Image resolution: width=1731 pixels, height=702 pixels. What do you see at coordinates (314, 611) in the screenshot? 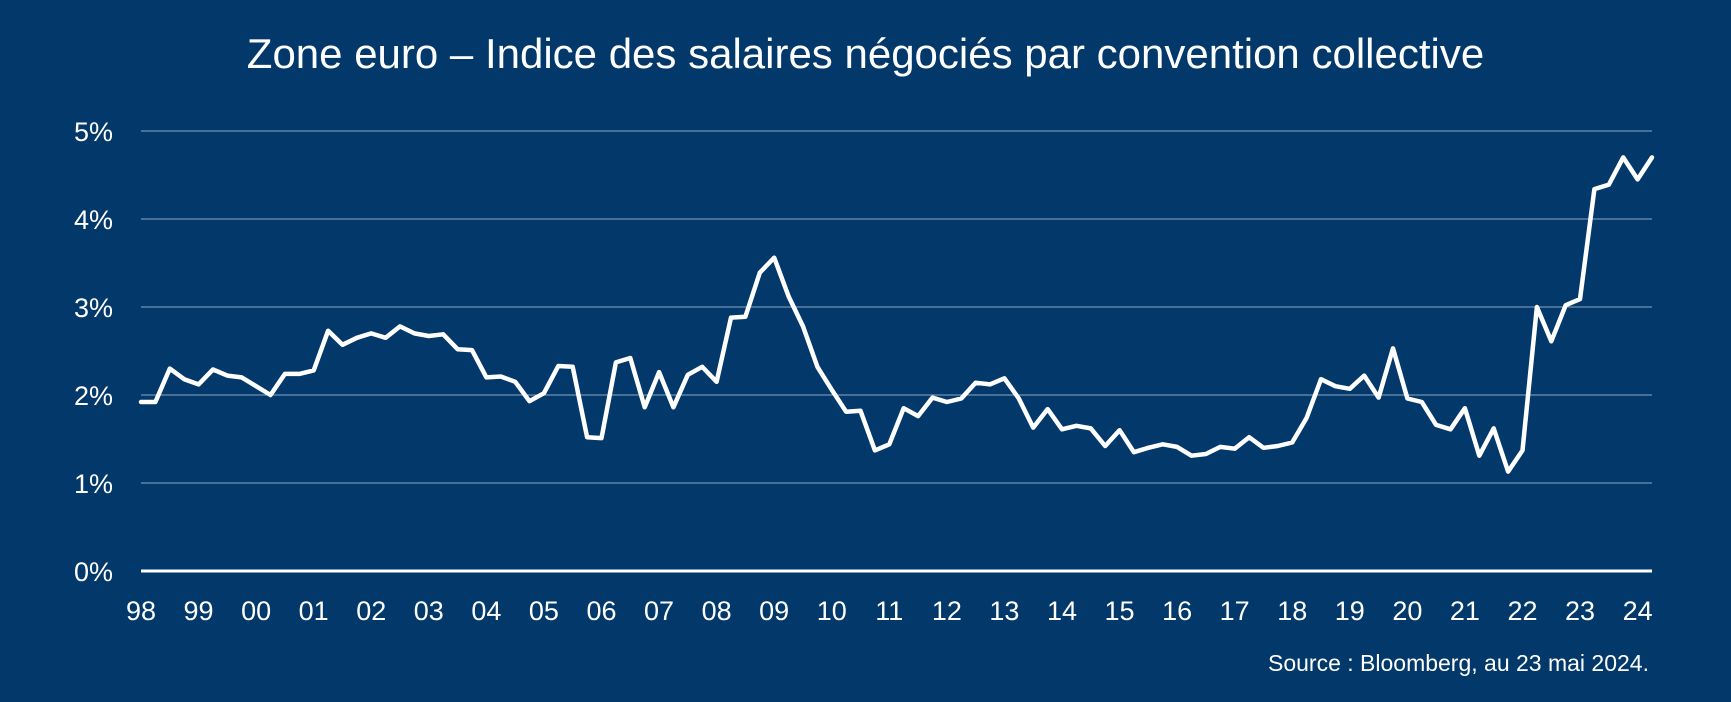
I see `x-tick-label: 01` at bounding box center [314, 611].